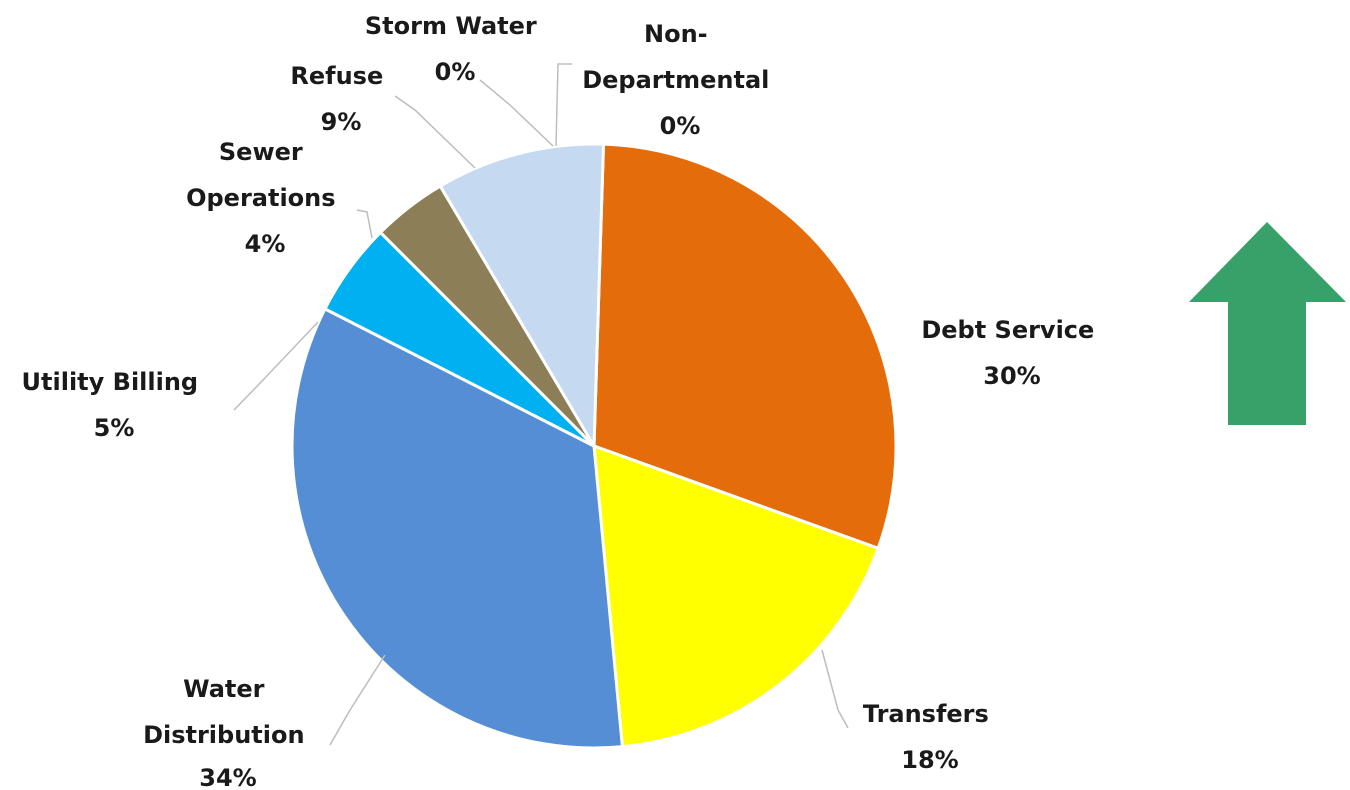  What do you see at coordinates (563, 105) in the screenshot?
I see `leader-non-departmental` at bounding box center [563, 105].